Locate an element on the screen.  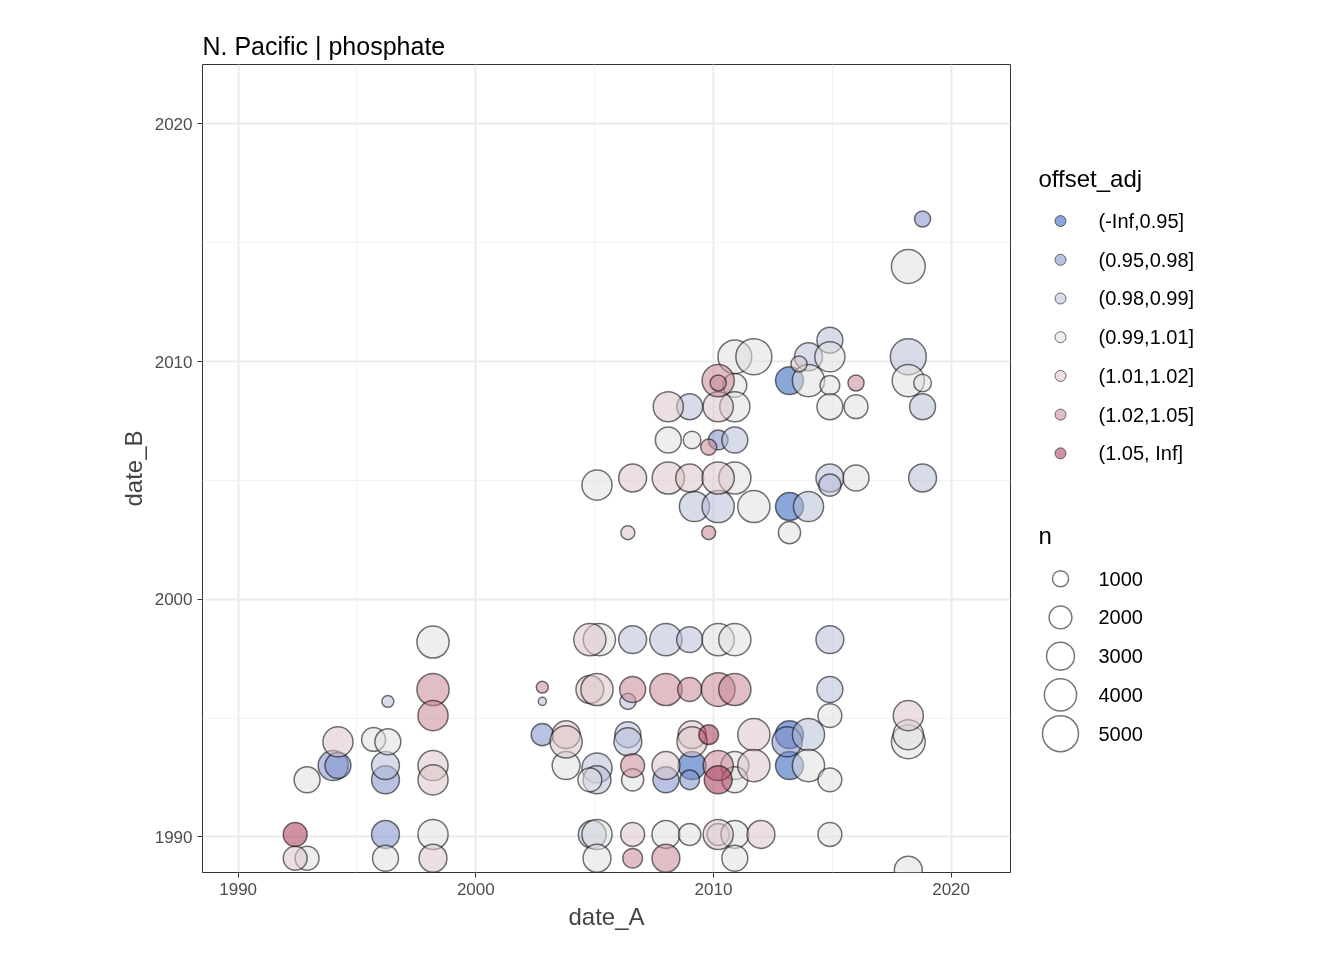
legend-label: (1.05, Inf] is located at coordinates (1140, 453).